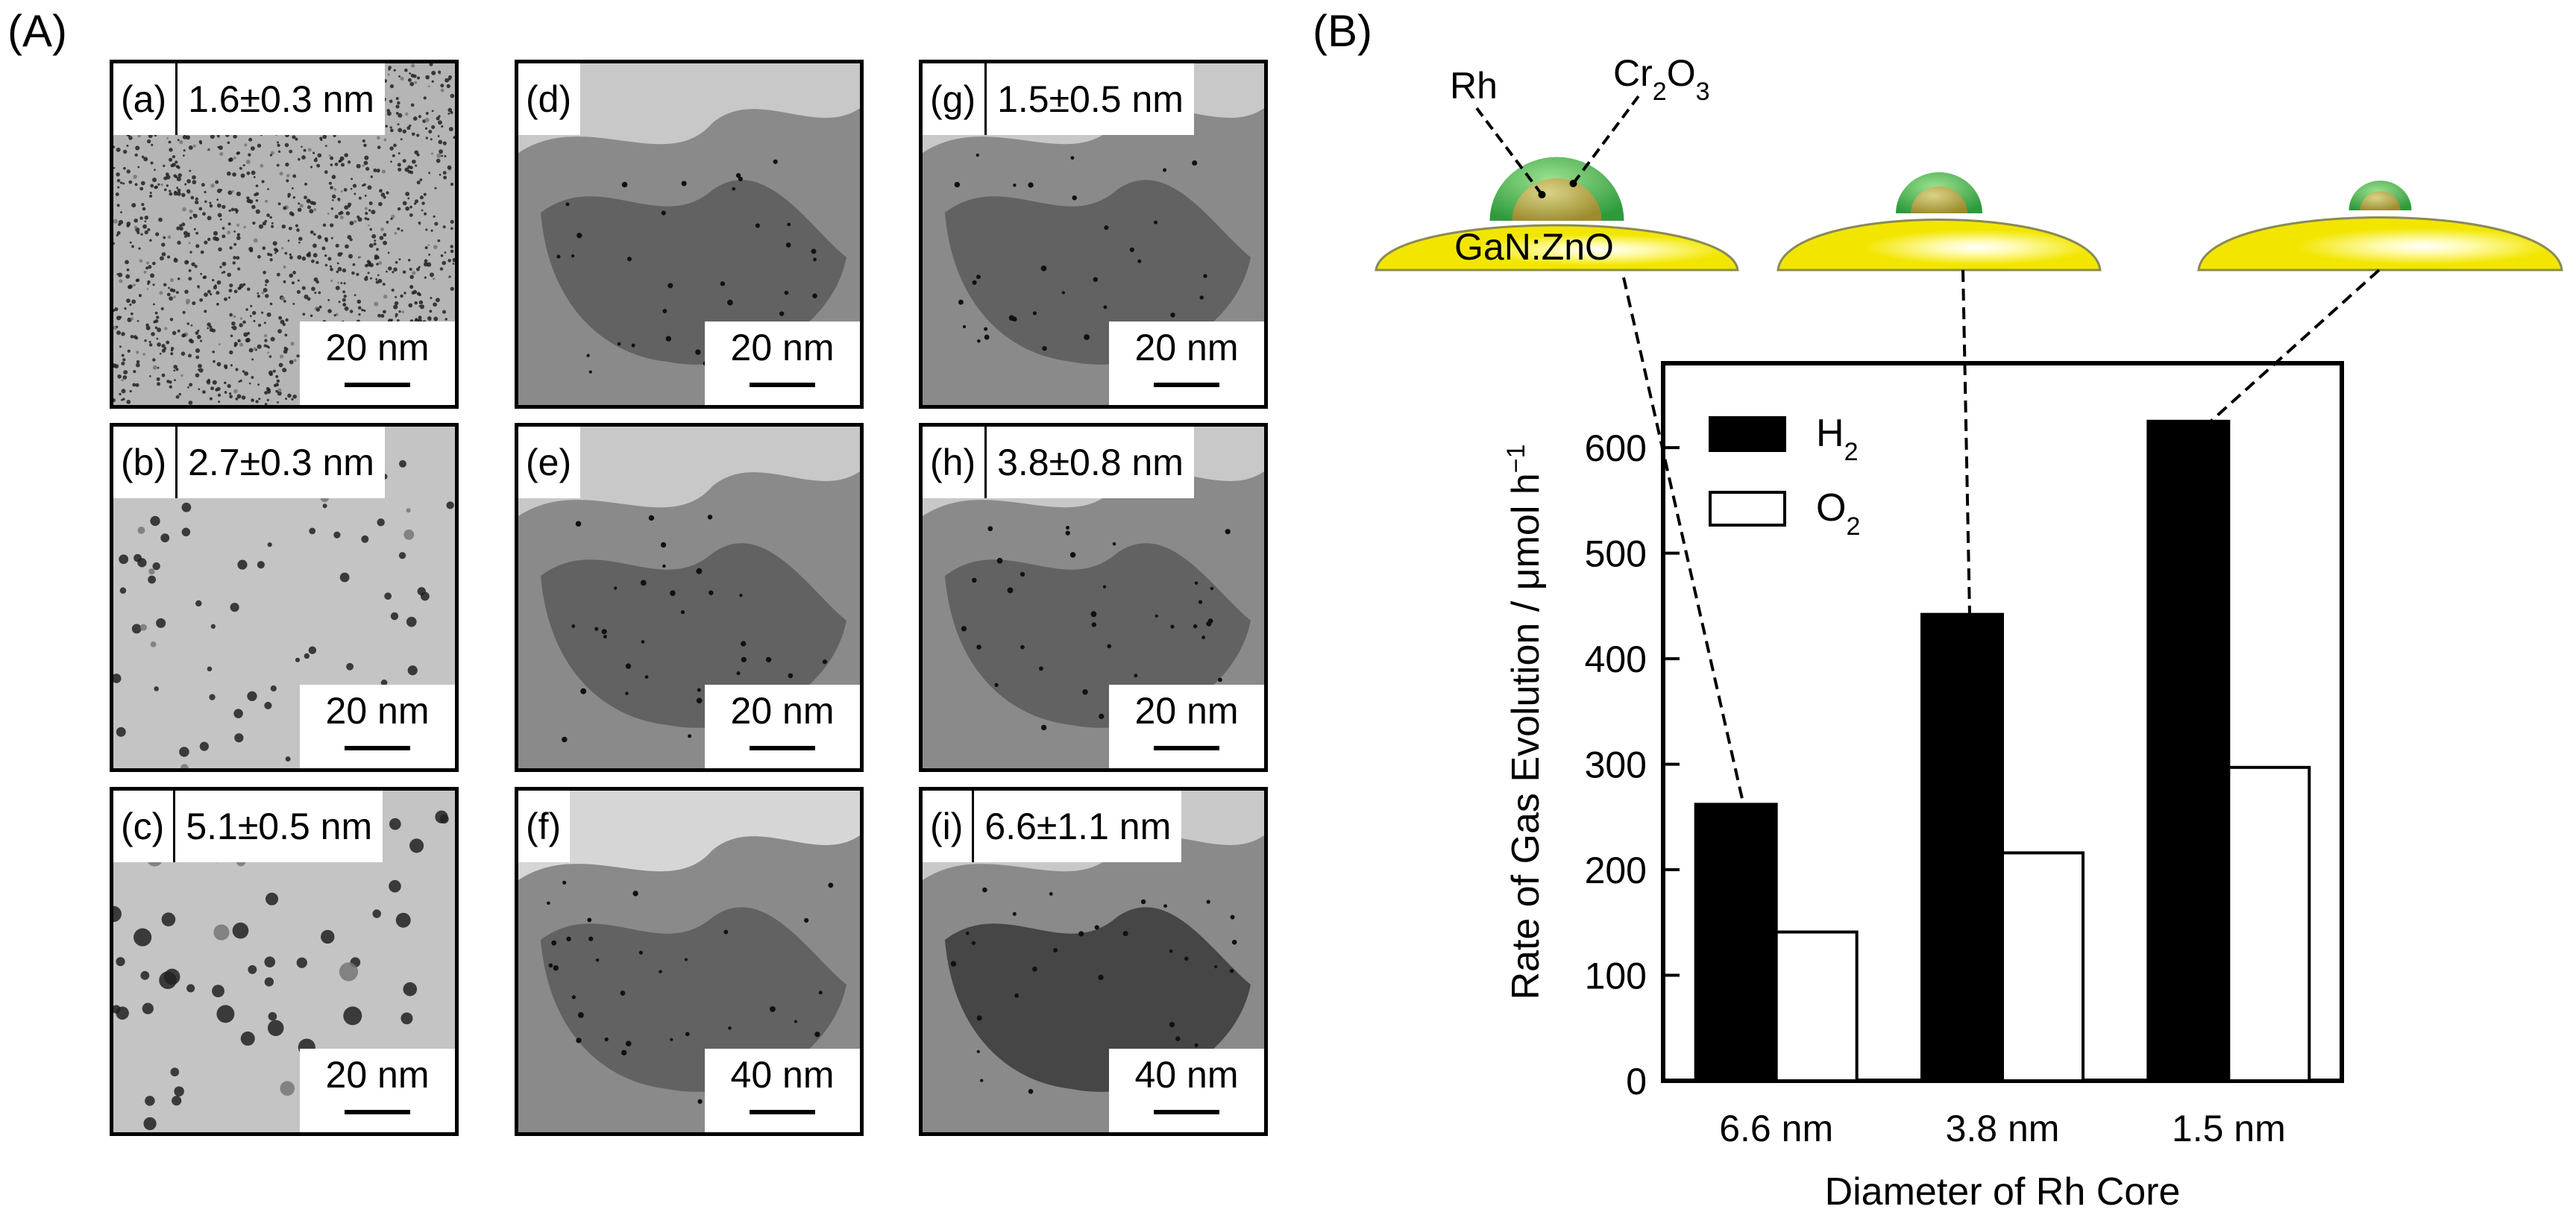 This screenshot has width=2576, height=1224. Describe the element at coordinates (1093, 234) in the screenshot. I see `tem-image: (g) 1.5±0.5 nm 20 nm` at that location.